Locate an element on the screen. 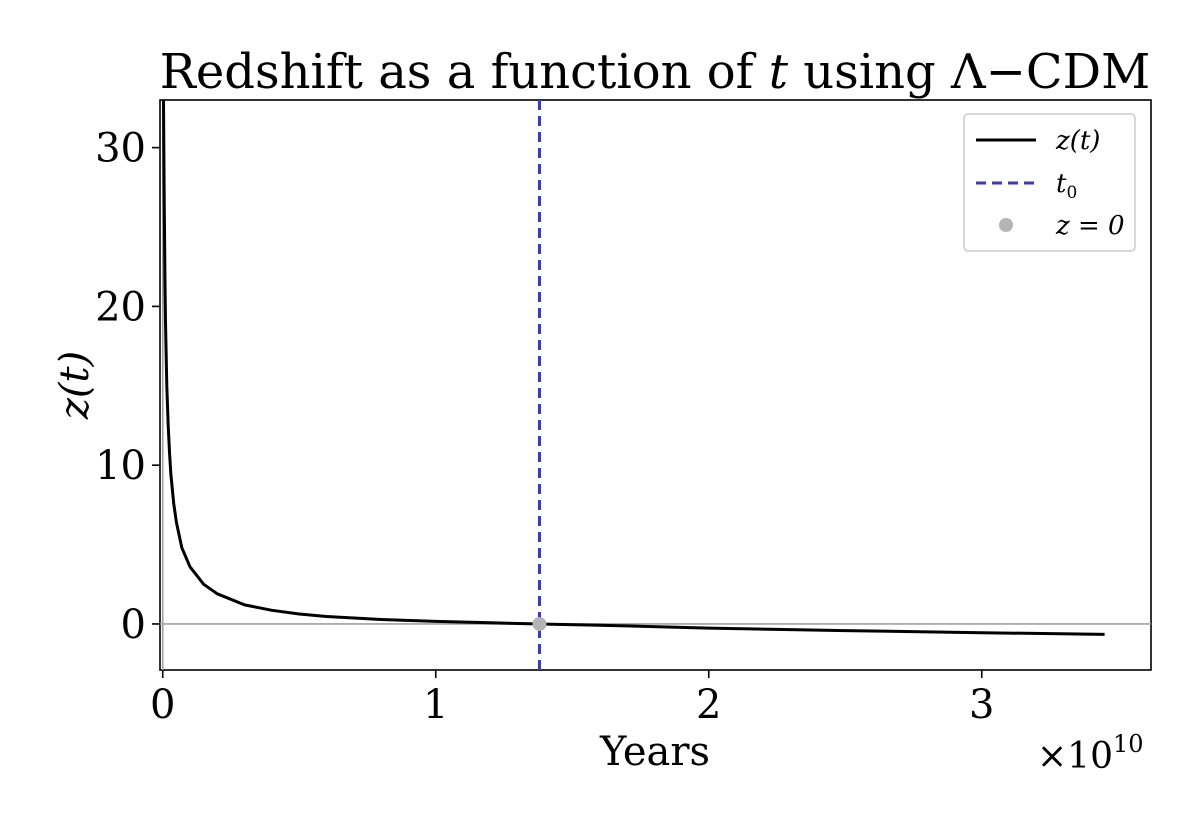 The image size is (1200, 825). x-tick-label-3: 3 is located at coordinates (981, 705).